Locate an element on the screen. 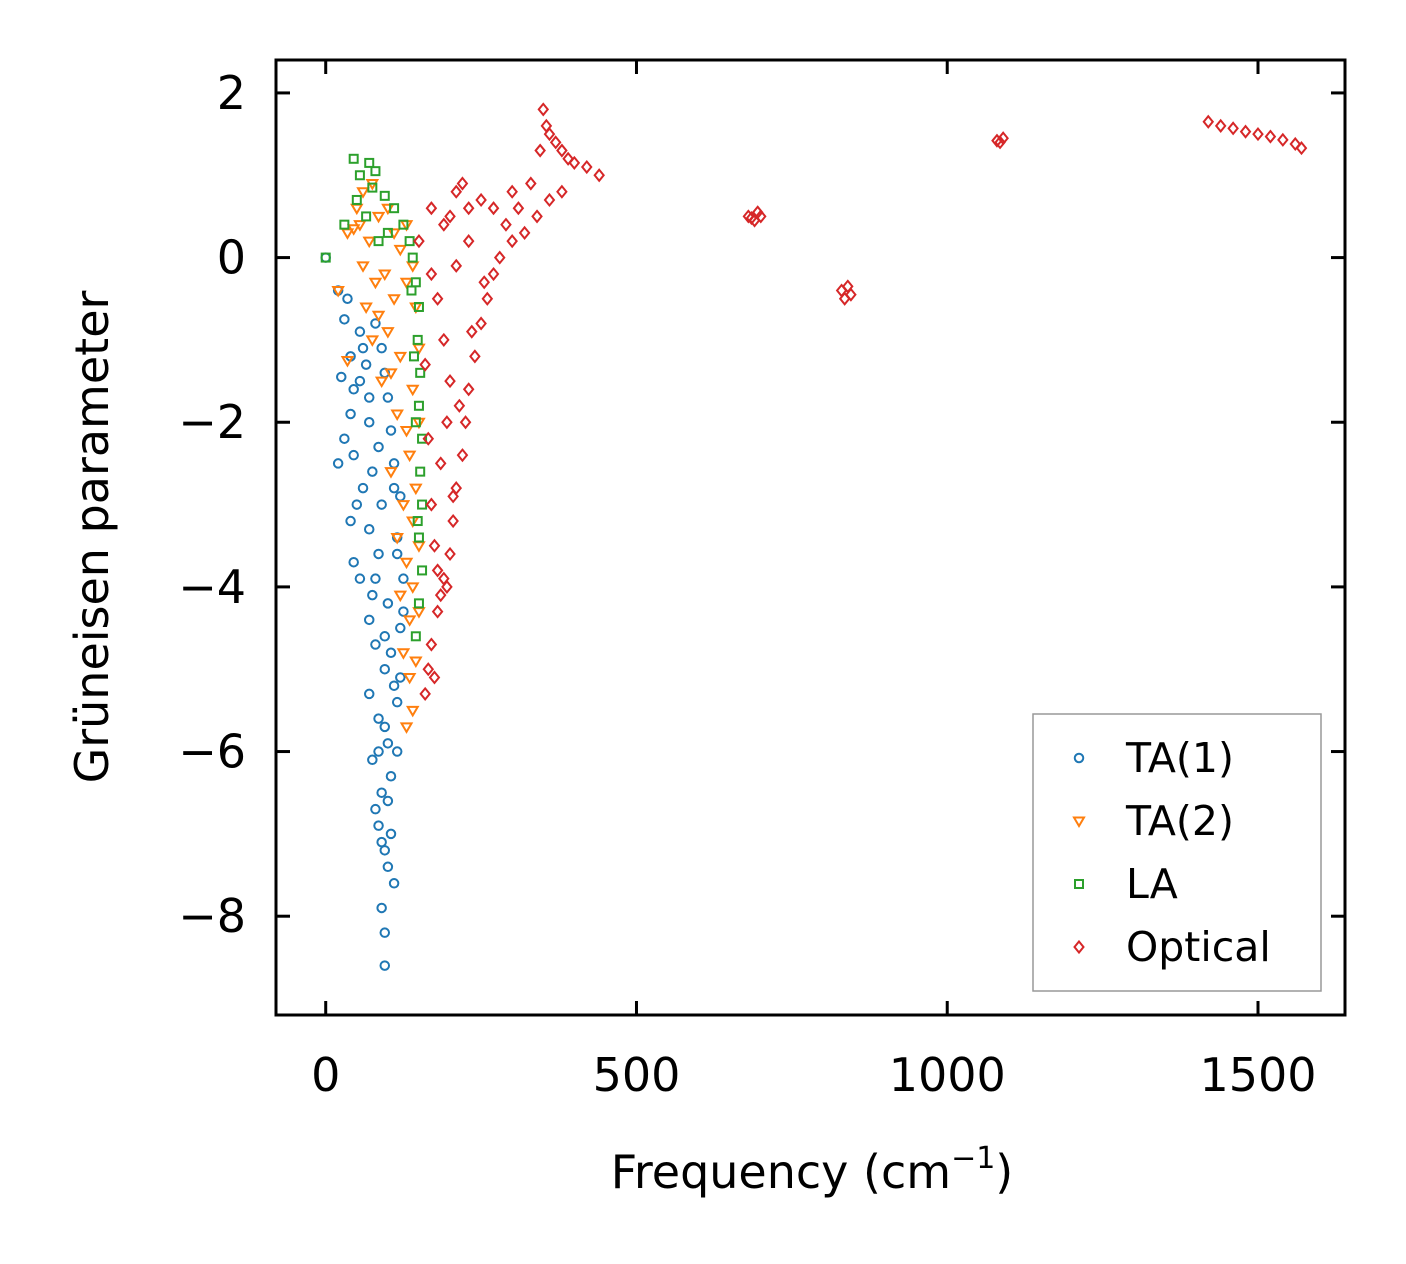 This screenshot has height=1264, width=1406. y-axis-label: Grüneisen parameter is located at coordinates (92, 536).